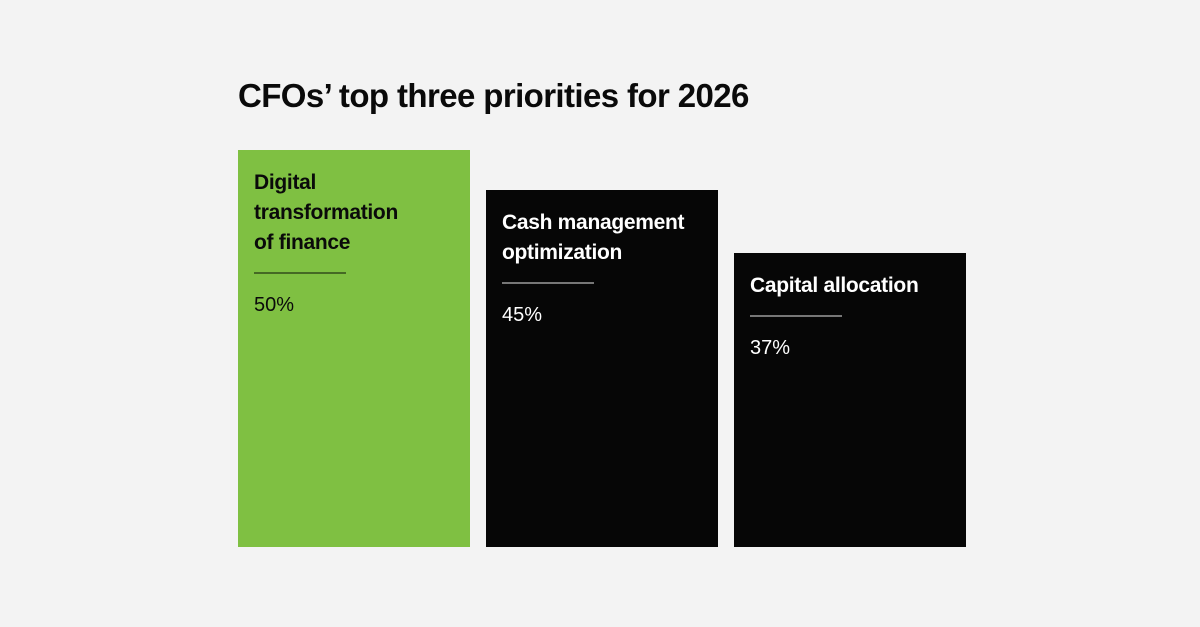  Describe the element at coordinates (326, 212) in the screenshot. I see `bar-label: Digital transformation of finance` at that location.